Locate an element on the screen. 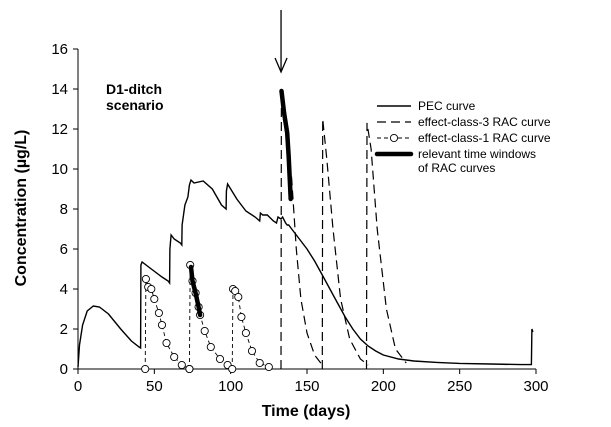 The width and height of the screenshot is (611, 427). y-tick-label: 6 is located at coordinates (64, 249).